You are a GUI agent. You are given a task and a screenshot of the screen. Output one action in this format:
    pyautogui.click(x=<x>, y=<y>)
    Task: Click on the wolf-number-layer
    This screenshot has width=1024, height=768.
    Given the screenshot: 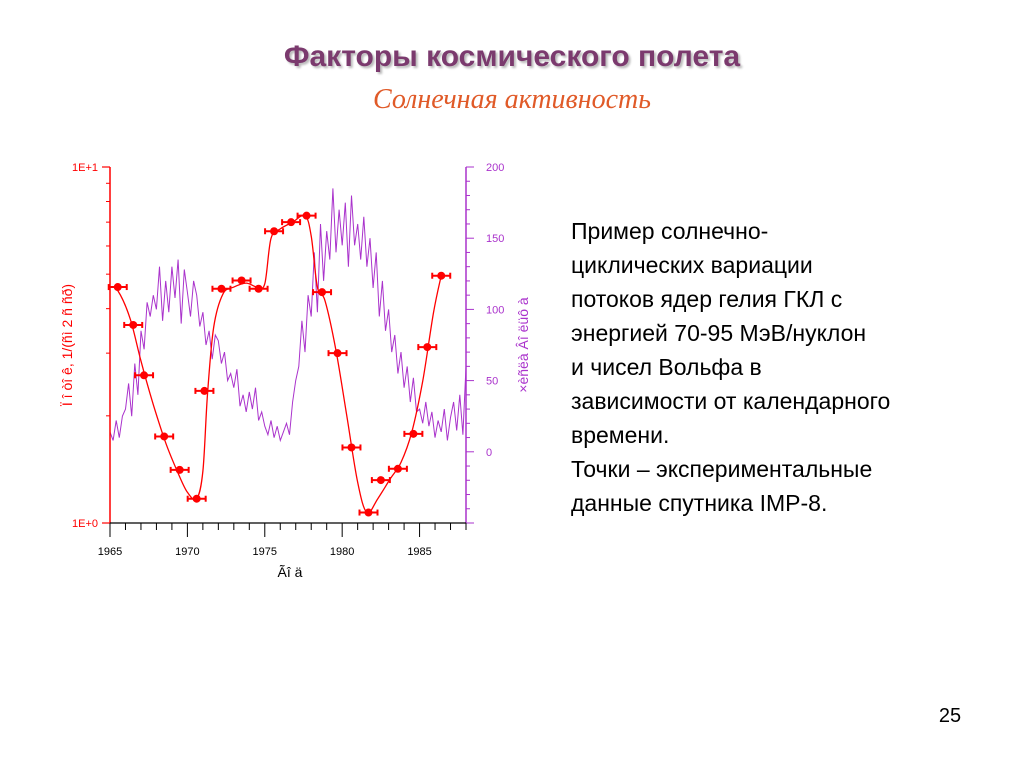 What is the action you would take?
    pyautogui.click(x=288, y=315)
    